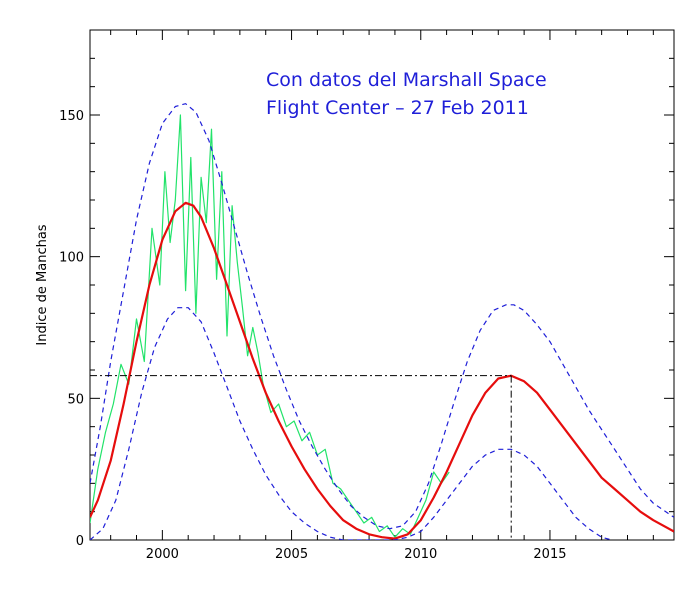 The height and width of the screenshot is (600, 700). What do you see at coordinates (80, 541) in the screenshot?
I see `y-tick-label: 0` at bounding box center [80, 541].